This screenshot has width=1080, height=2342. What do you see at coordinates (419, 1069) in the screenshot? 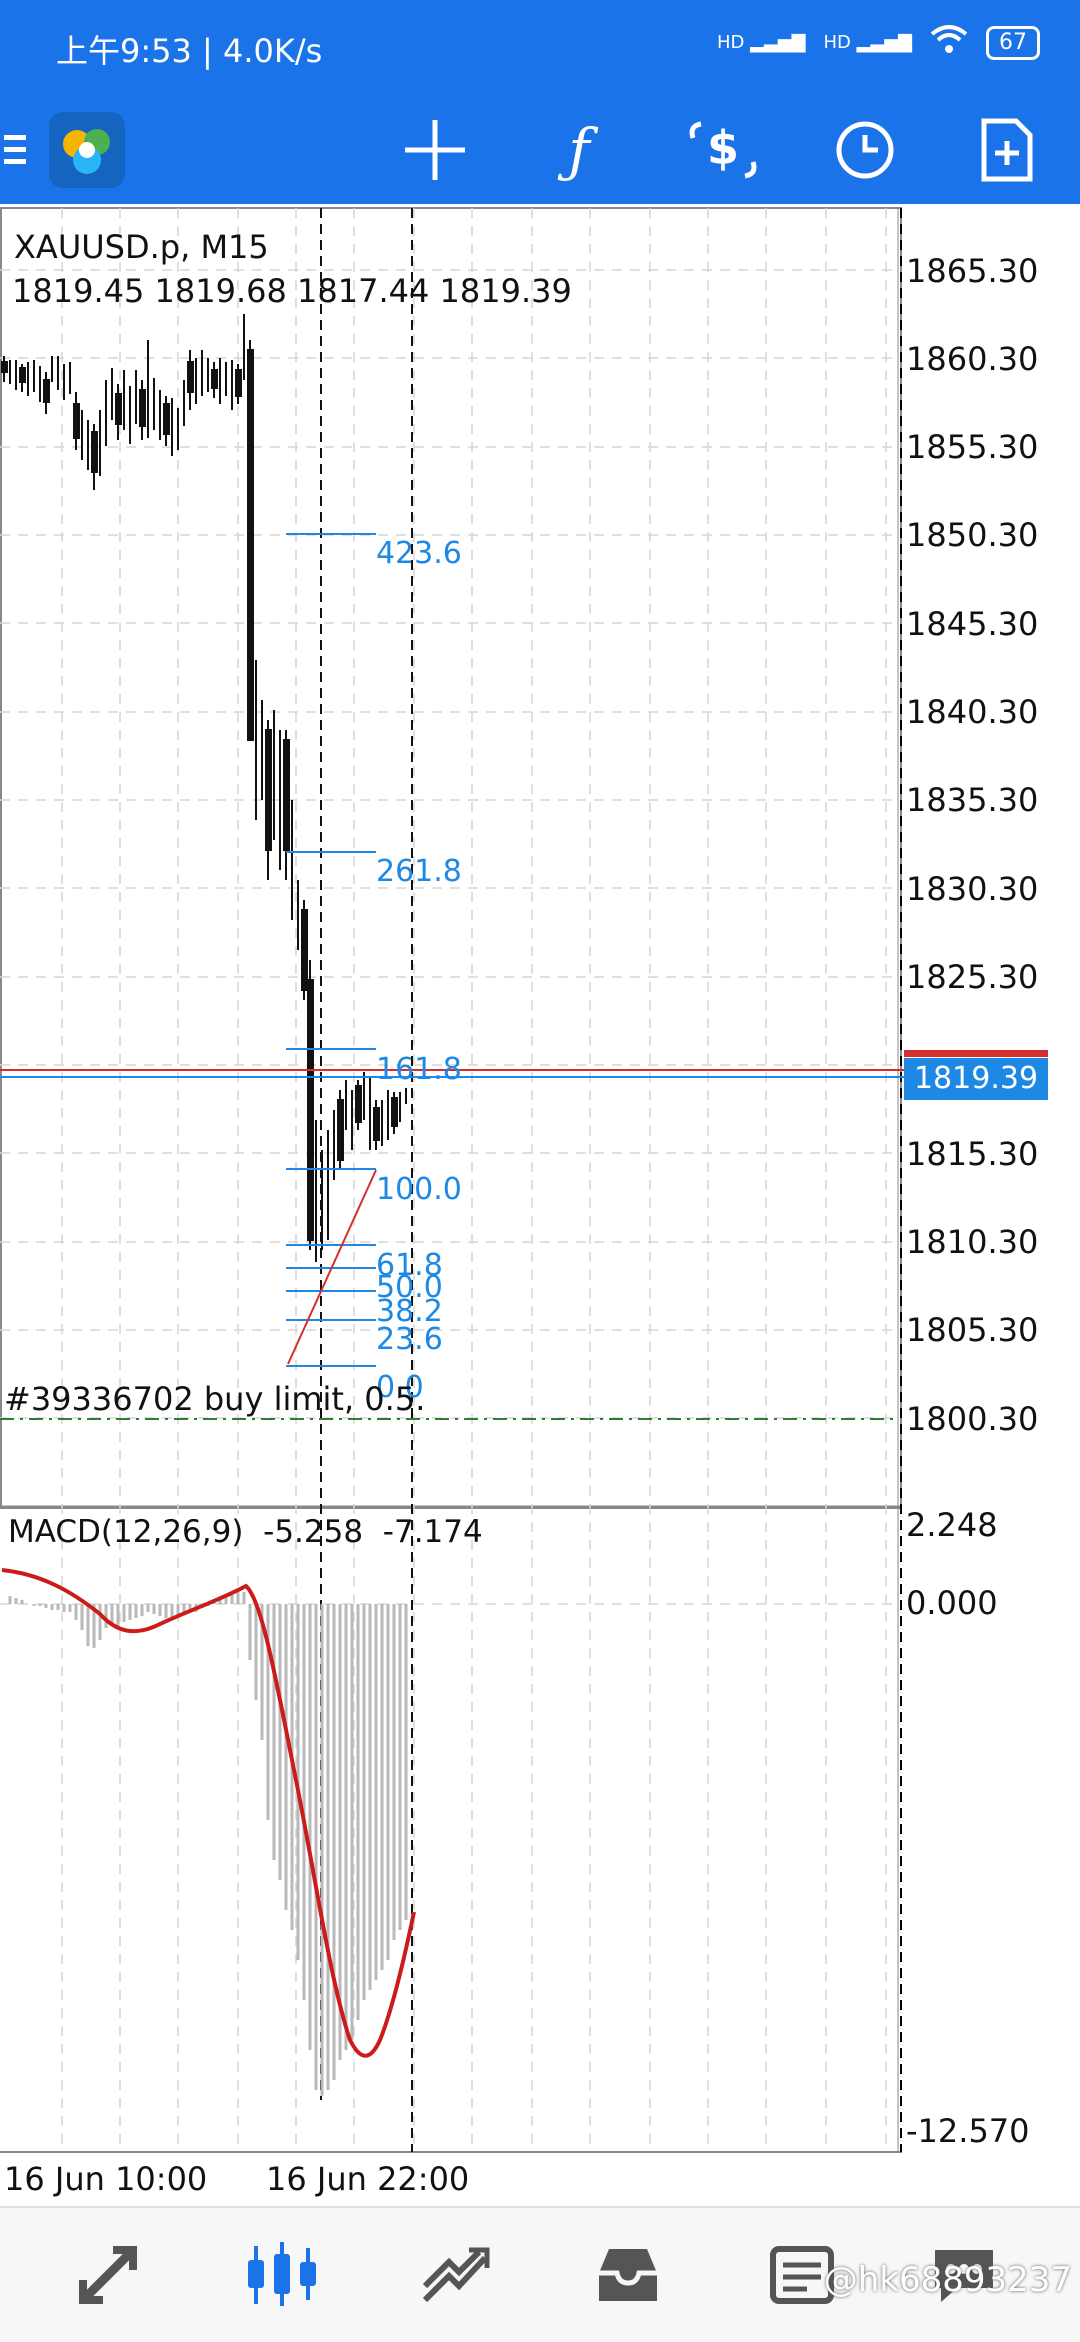
I see `fib-level-label: 161.8` at bounding box center [419, 1069].